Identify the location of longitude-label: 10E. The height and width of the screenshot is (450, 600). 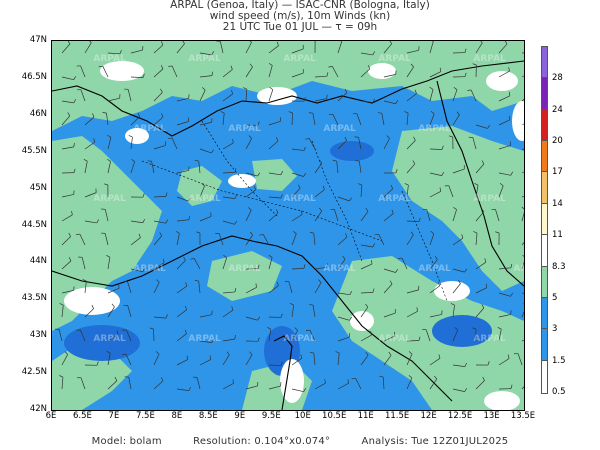
(302, 416).